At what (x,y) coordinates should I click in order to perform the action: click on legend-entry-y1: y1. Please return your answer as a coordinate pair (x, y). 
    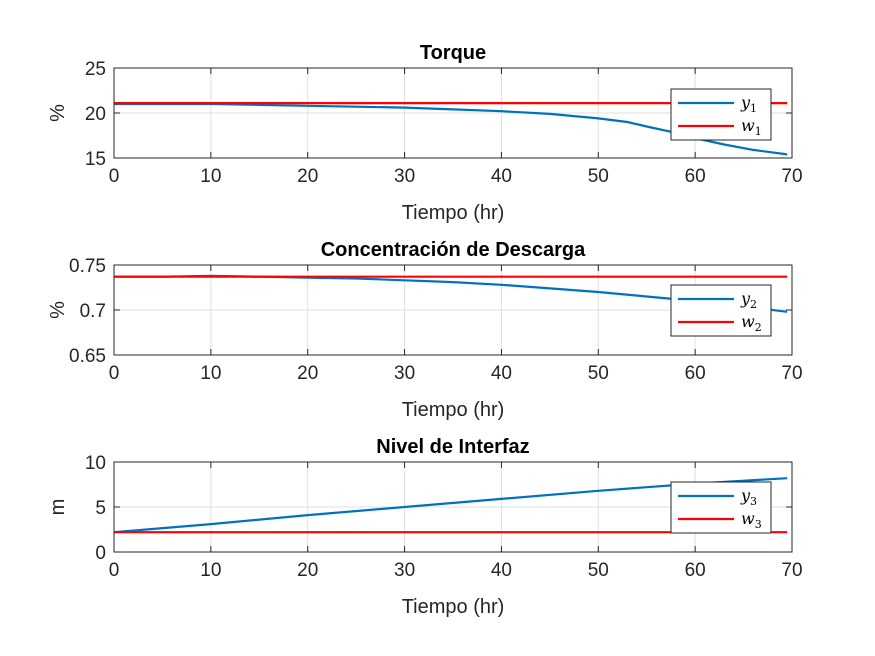
    Looking at the image, I should click on (748, 104).